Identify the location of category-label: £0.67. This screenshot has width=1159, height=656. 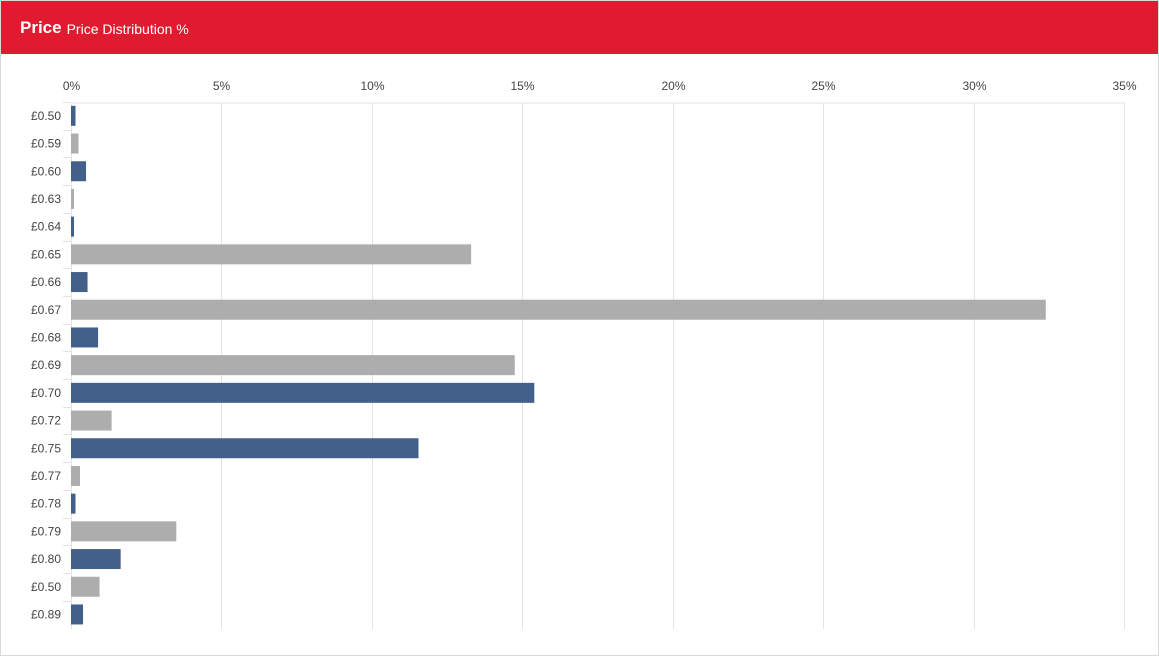
(46, 310).